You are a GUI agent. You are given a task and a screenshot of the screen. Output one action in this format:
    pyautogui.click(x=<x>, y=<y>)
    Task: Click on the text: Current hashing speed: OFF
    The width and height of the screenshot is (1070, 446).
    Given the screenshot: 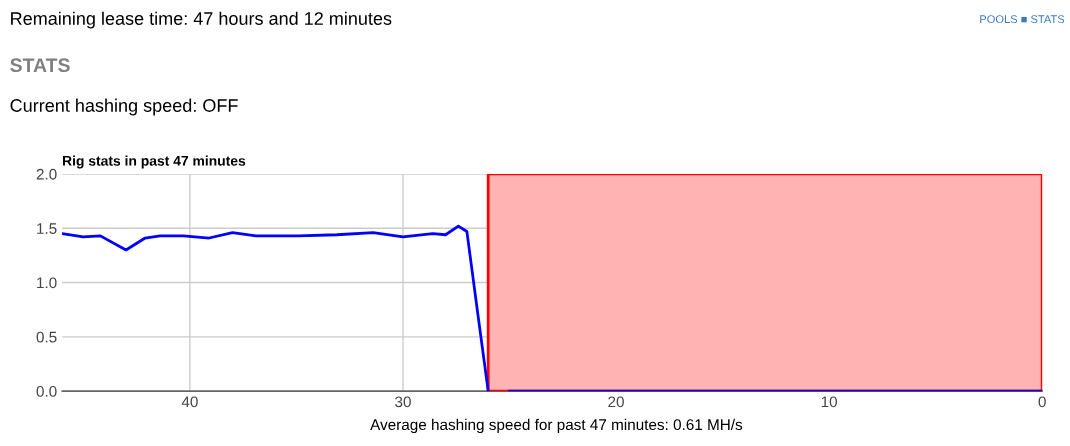 What is the action you would take?
    pyautogui.click(x=124, y=107)
    